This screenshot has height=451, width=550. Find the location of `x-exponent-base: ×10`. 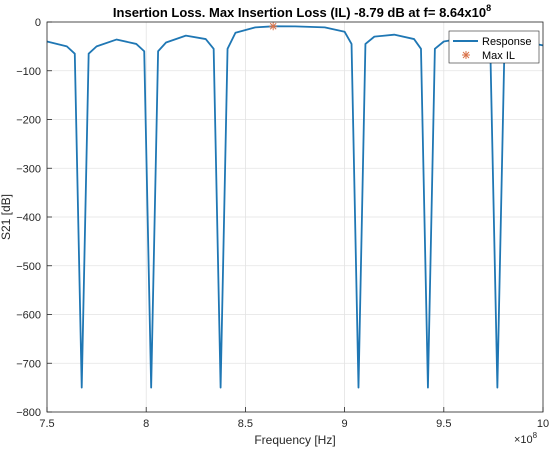

x-exponent-base: ×10 is located at coordinates (523, 440).